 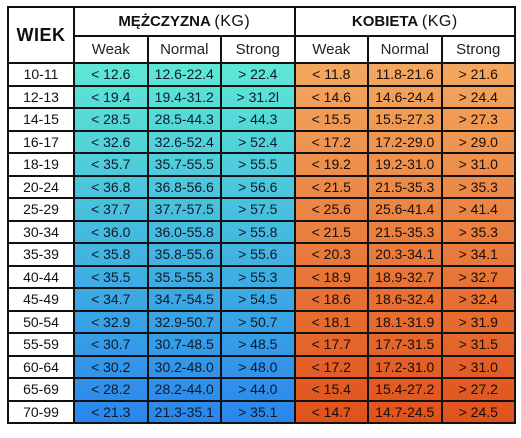 I want to click on female-normal-cell: 19.2-31.0, so click(x=405, y=164).